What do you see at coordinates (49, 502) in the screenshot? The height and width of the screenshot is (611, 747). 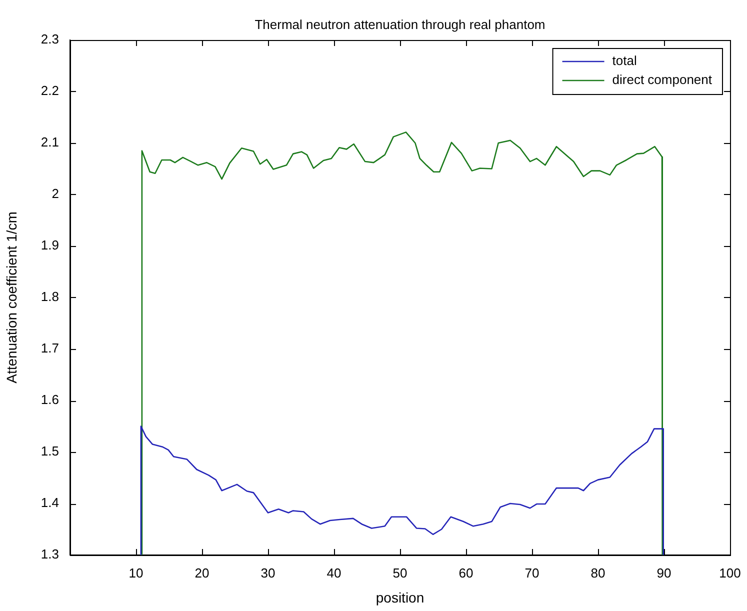 I see `y-tick-label: 1.4` at bounding box center [49, 502].